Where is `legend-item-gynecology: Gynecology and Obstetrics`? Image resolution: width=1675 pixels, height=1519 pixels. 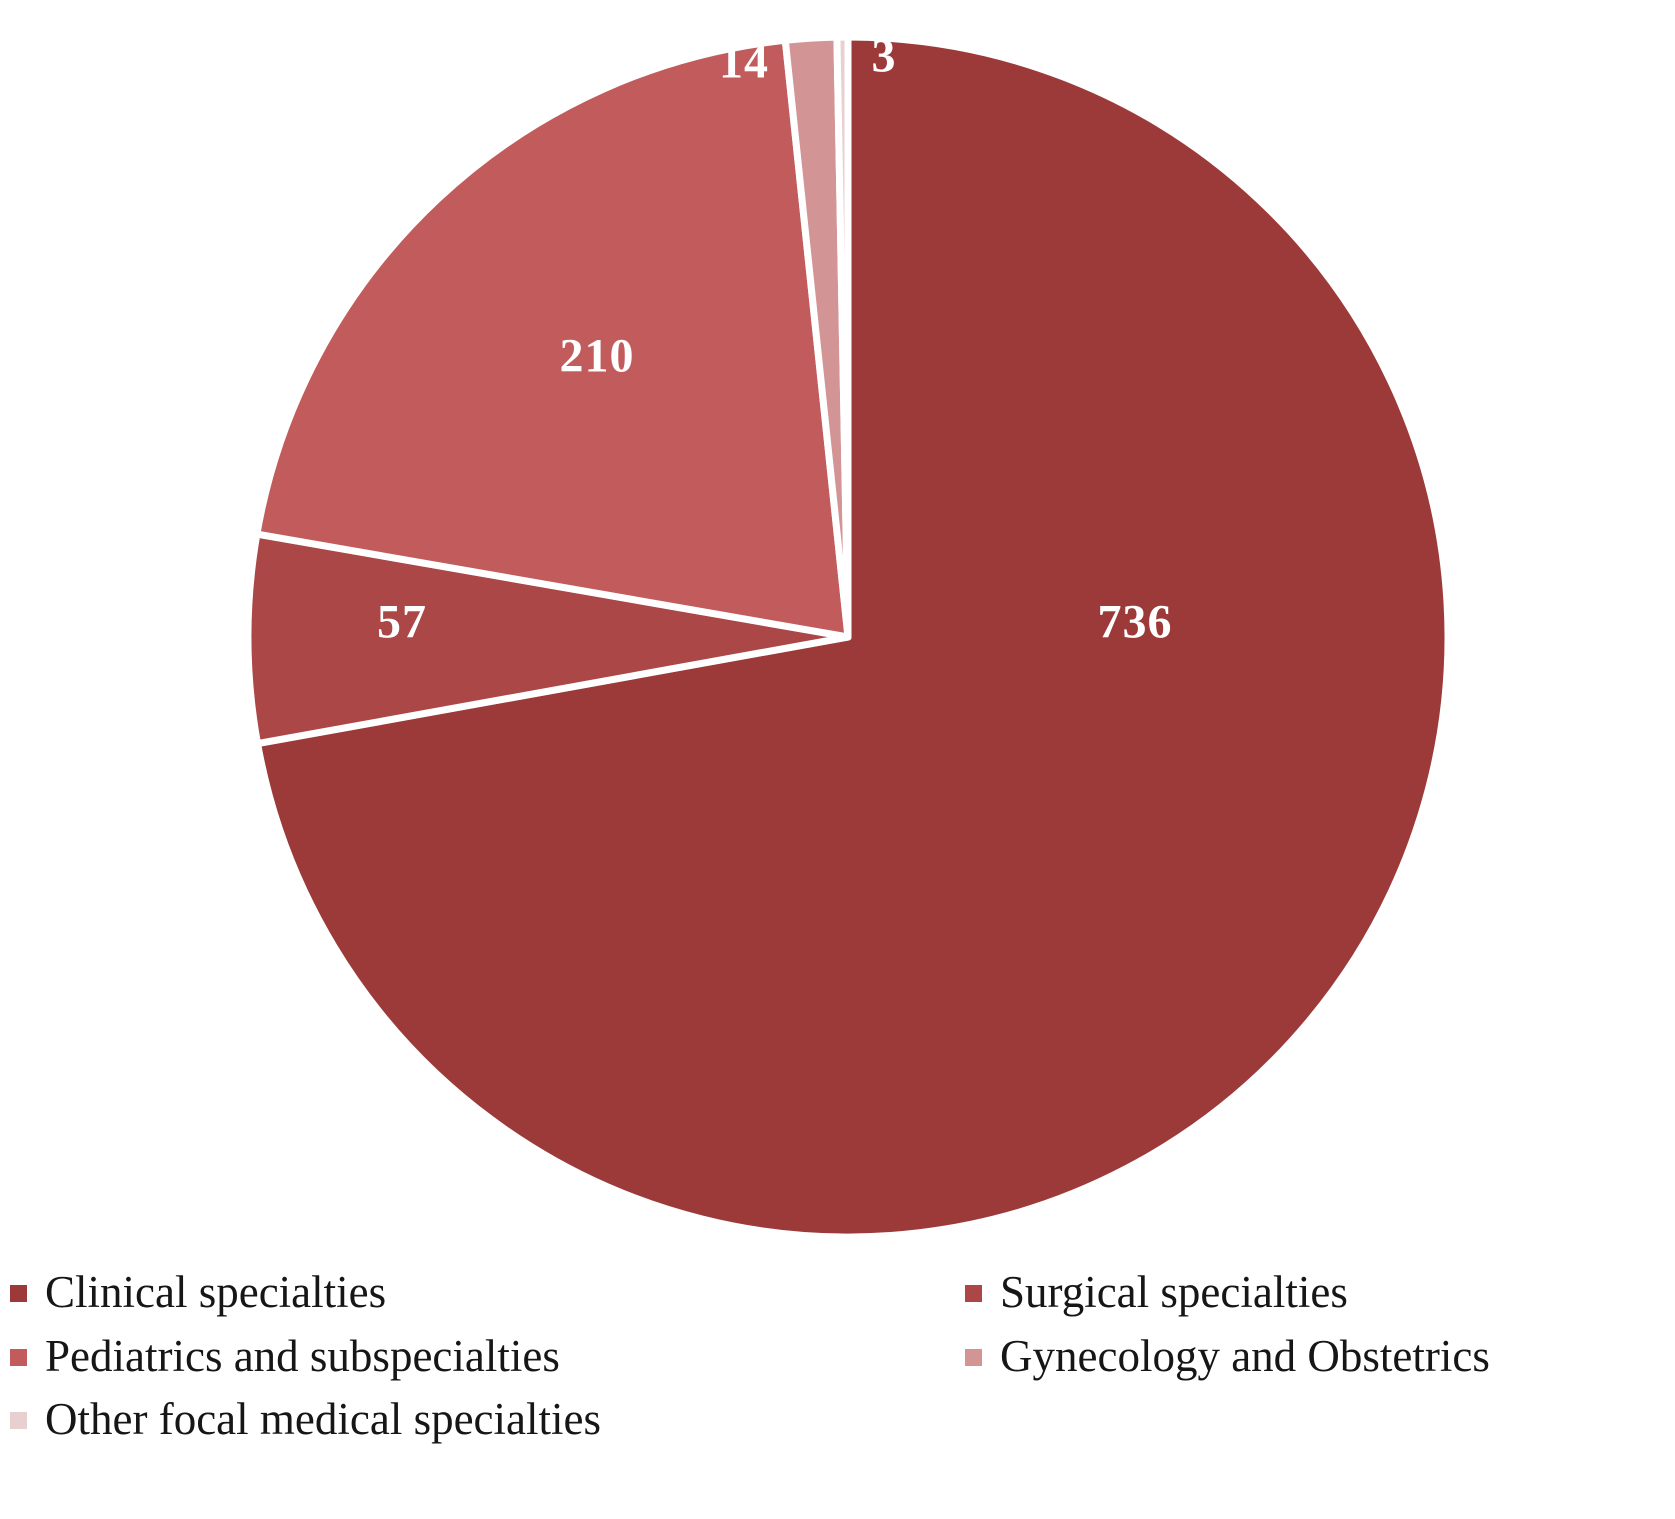
legend-item-gynecology: Gynecology and Obstetrics is located at coordinates (1315, 1356).